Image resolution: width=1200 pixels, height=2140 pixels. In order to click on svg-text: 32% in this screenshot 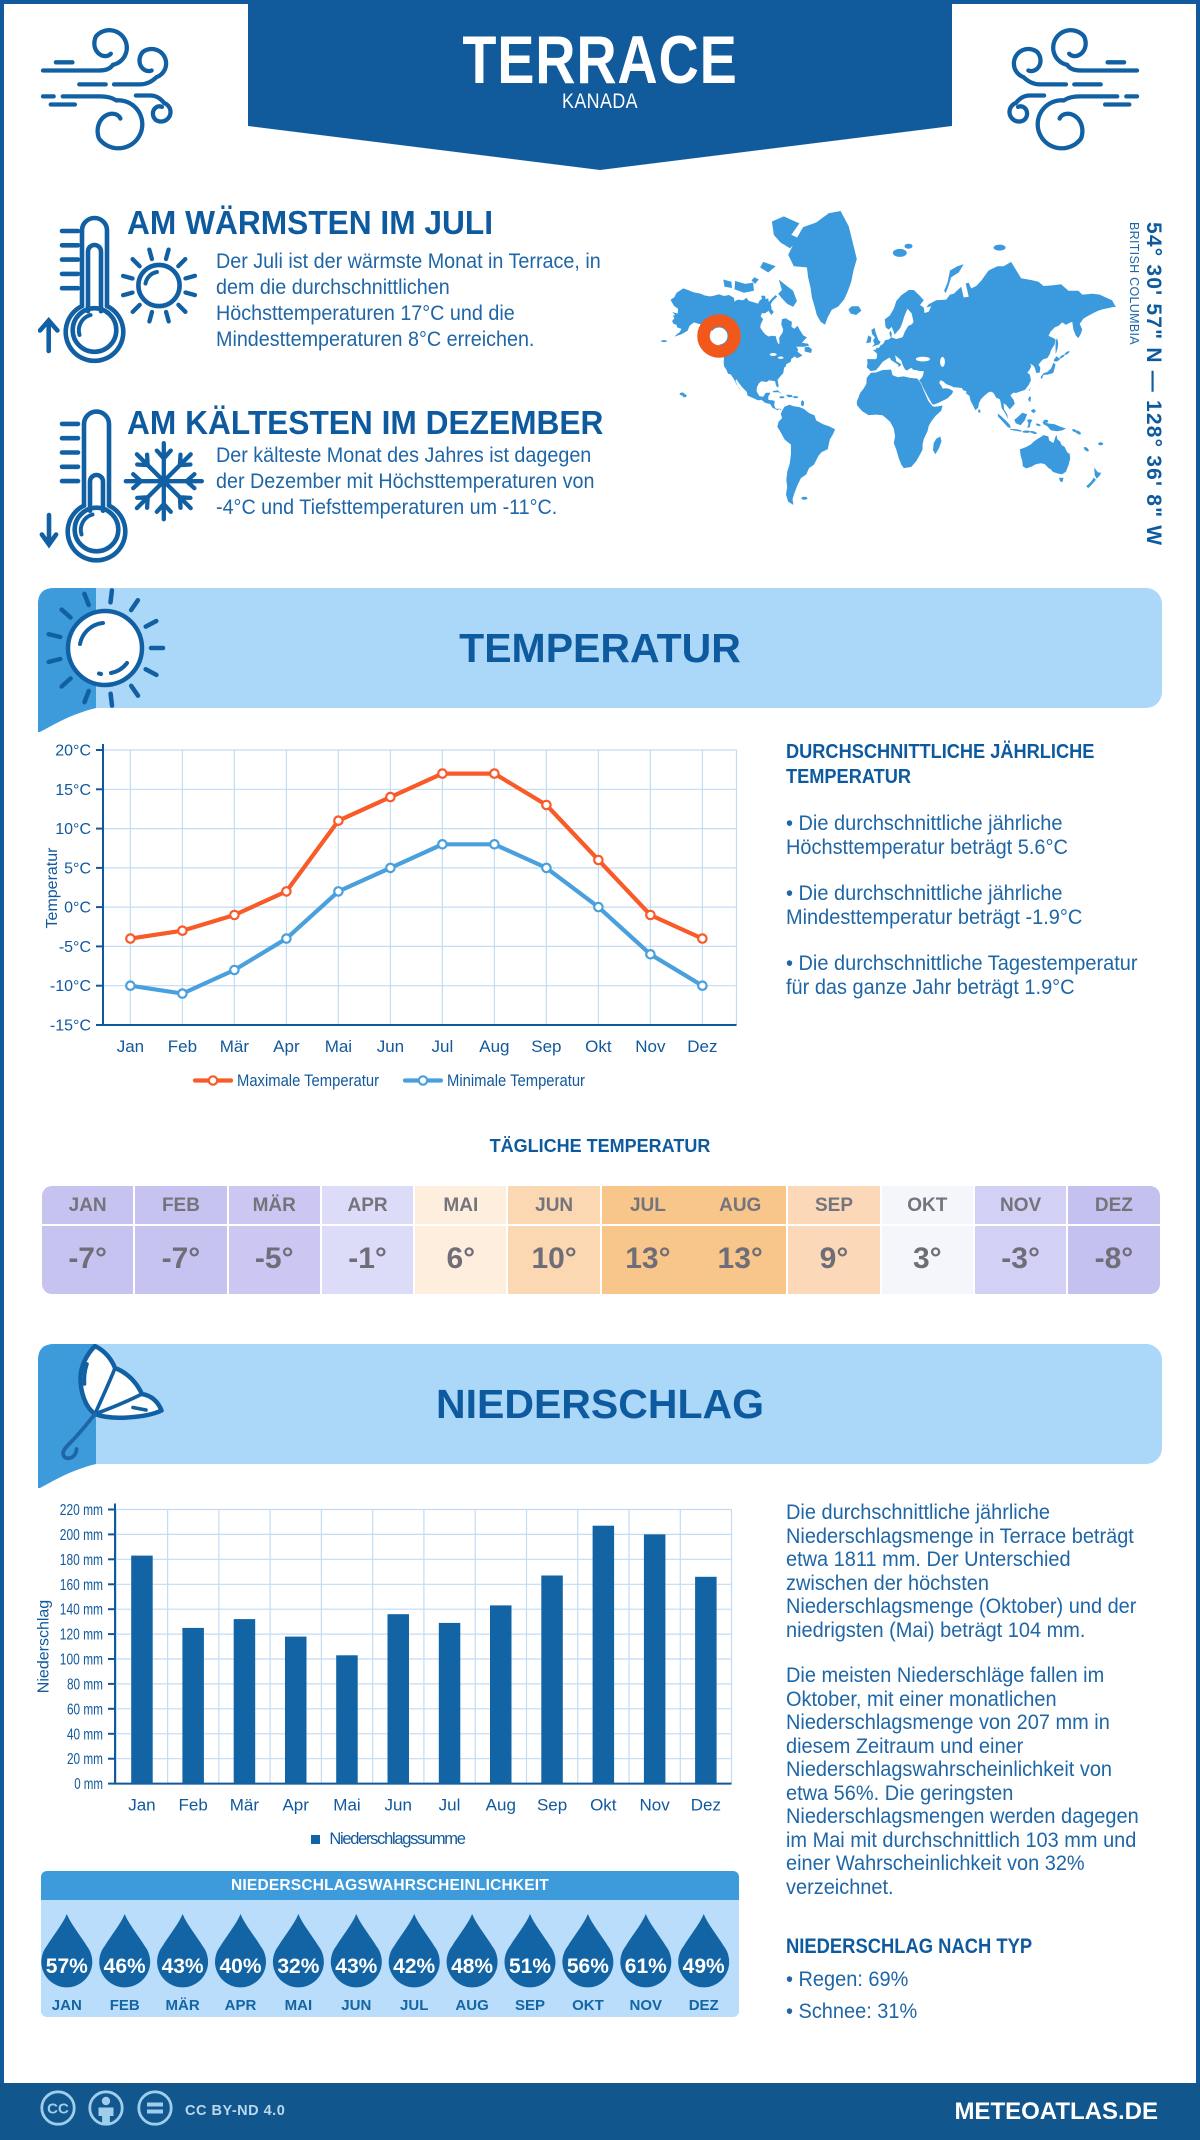, I will do `click(298, 1966)`.